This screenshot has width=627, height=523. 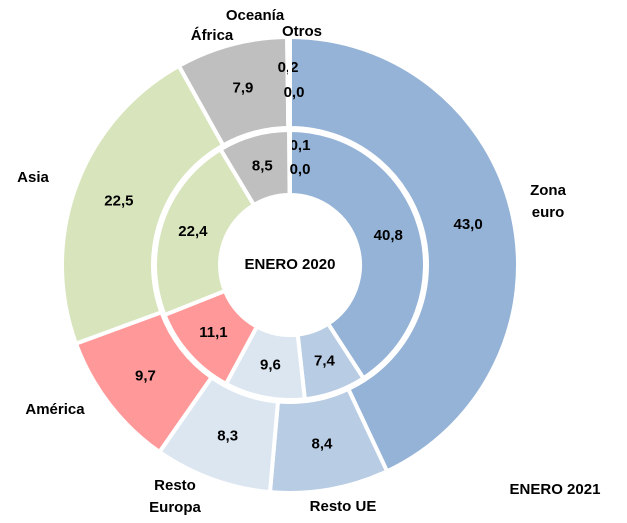 I want to click on data-label: 43,0, so click(x=468, y=224).